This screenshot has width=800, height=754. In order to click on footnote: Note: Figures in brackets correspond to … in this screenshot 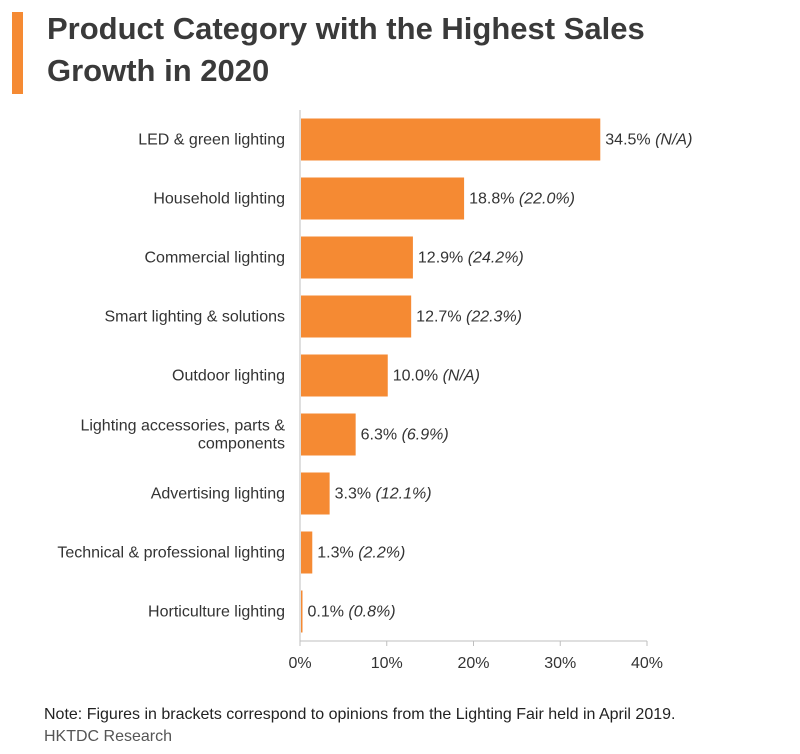, I will do `click(360, 714)`.